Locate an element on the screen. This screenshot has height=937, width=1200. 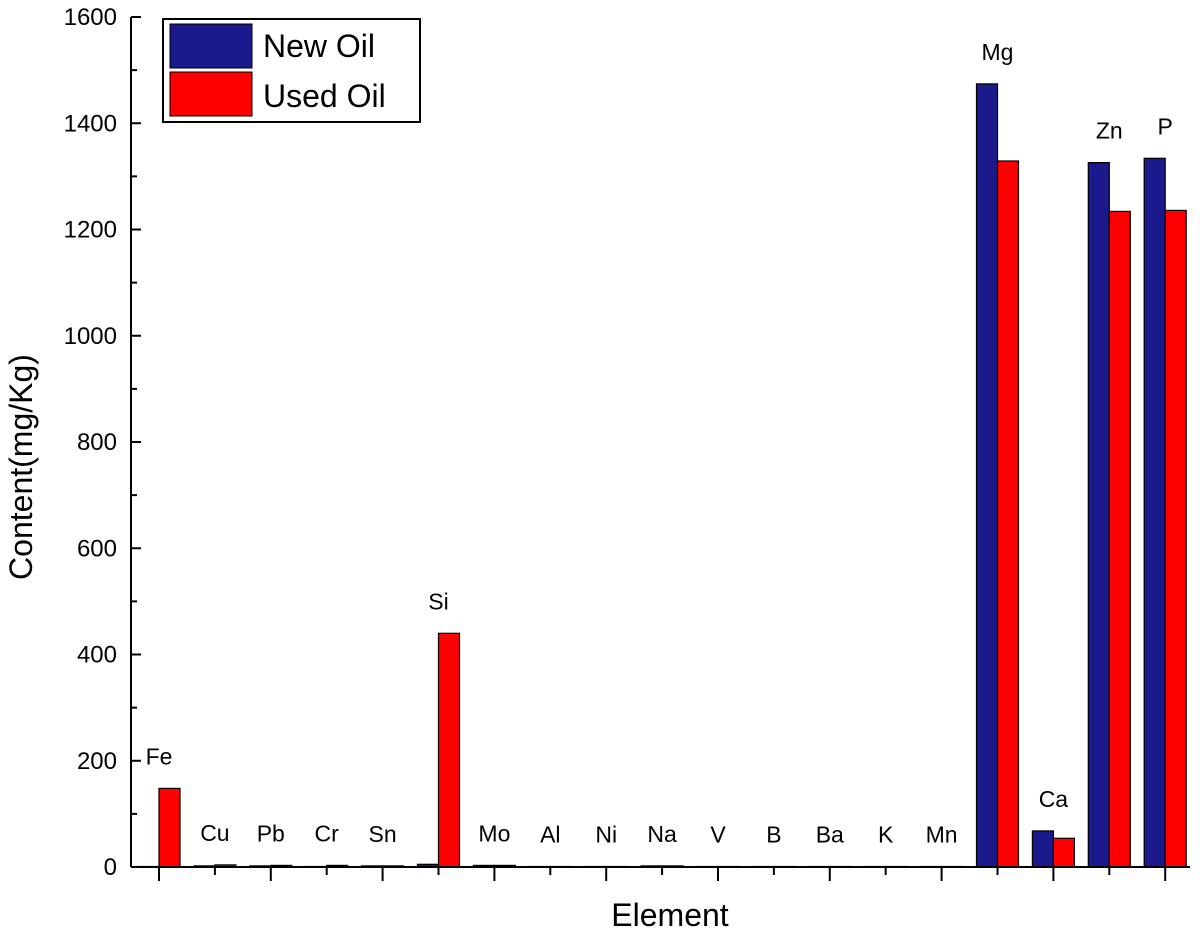
y-axis-title: Content(mg/Kg) is located at coordinates (21, 467).